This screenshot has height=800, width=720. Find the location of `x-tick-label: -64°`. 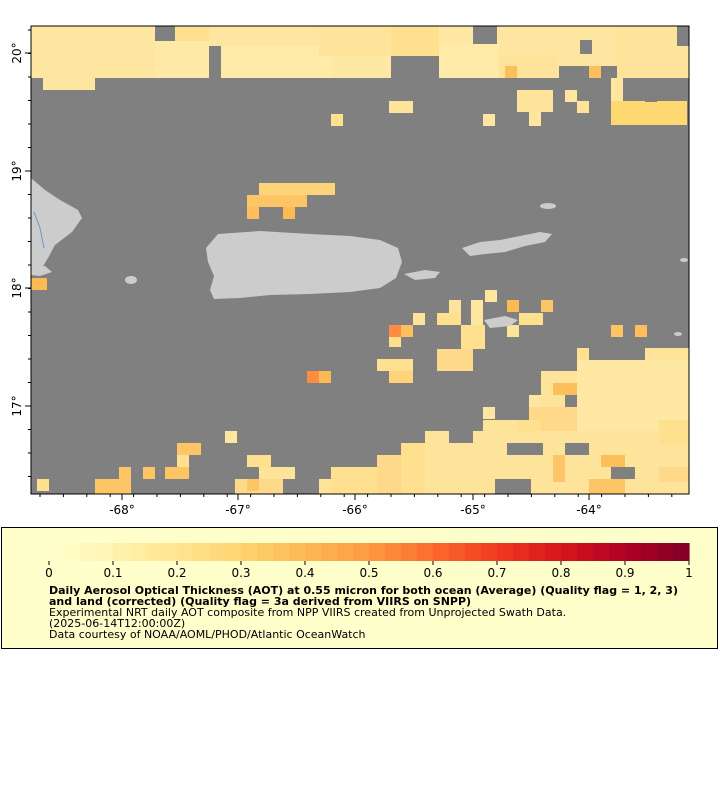

x-tick-label: -64° is located at coordinates (589, 510).